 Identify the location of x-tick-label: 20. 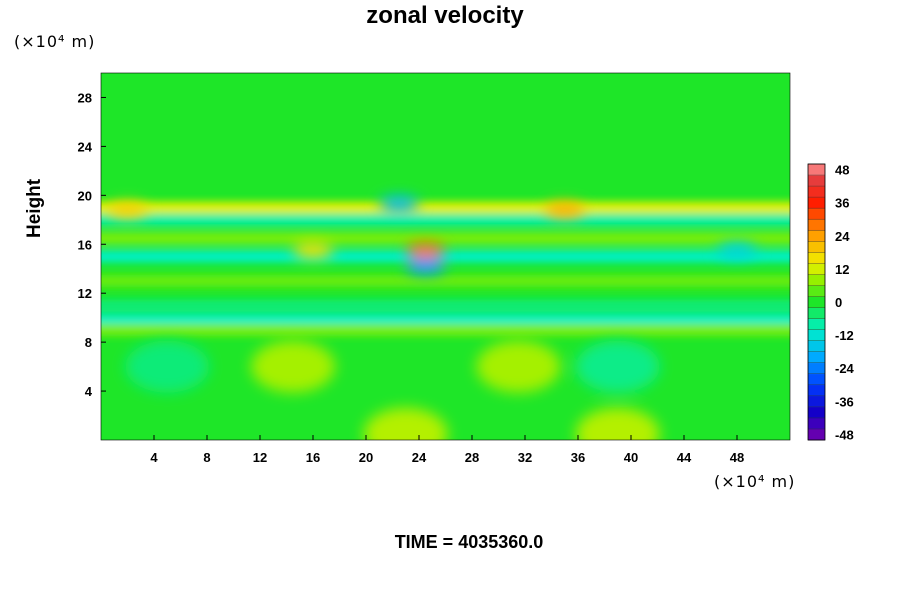
(366, 457).